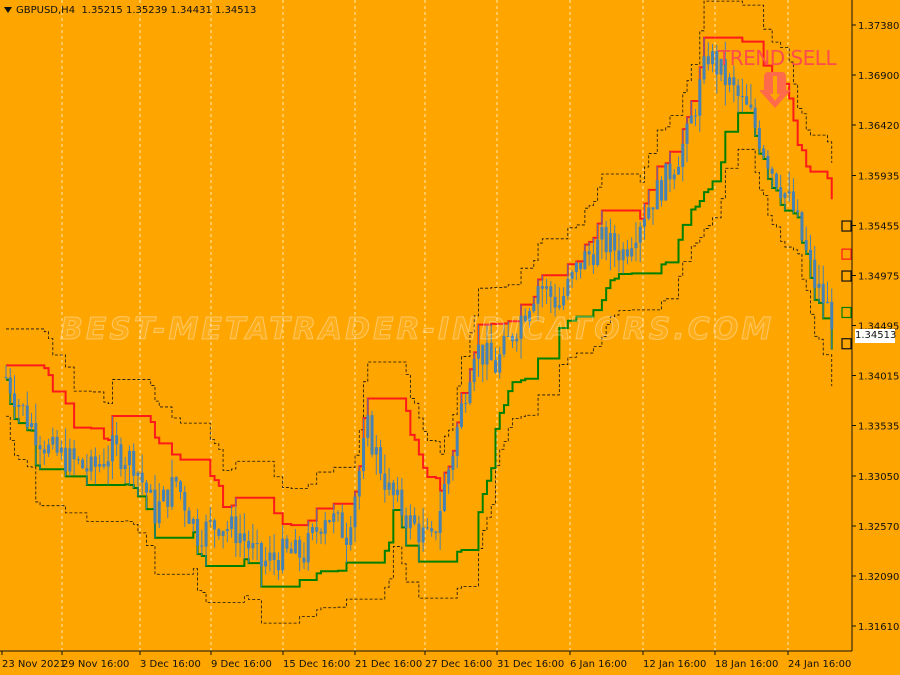  Describe the element at coordinates (8, 10) in the screenshot. I see `collapse-triangle-icon` at that location.